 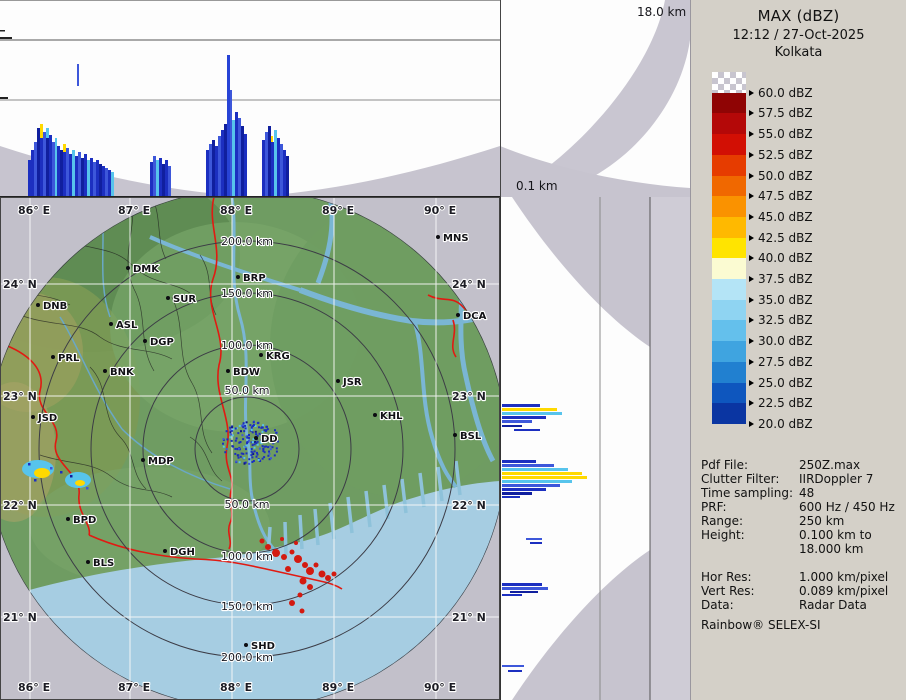 I want to click on range-ring-label: 100.0 km, so click(x=247, y=556).